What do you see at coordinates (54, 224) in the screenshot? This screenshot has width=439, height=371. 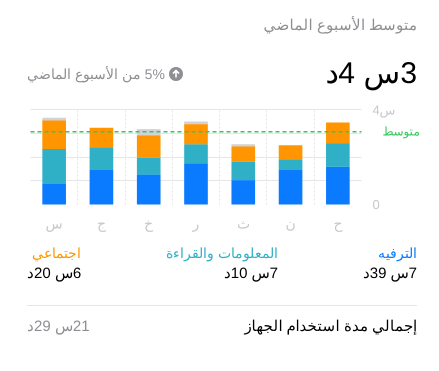 I see `x-tick-label: س` at bounding box center [54, 224].